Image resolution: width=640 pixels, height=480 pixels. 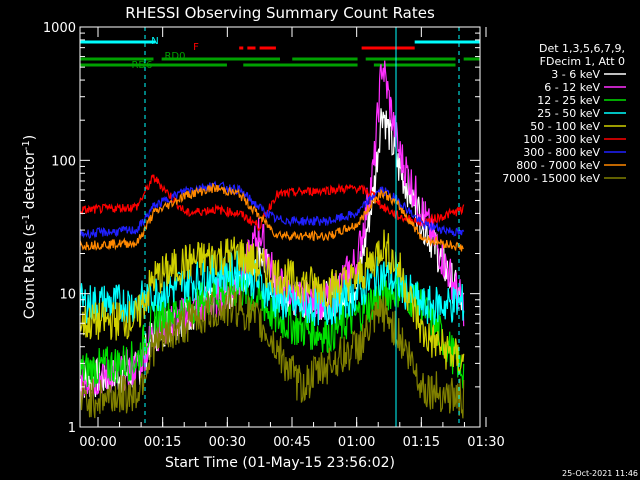 What do you see at coordinates (97, 442) in the screenshot?
I see `x-tick-label: 00:00` at bounding box center [97, 442].